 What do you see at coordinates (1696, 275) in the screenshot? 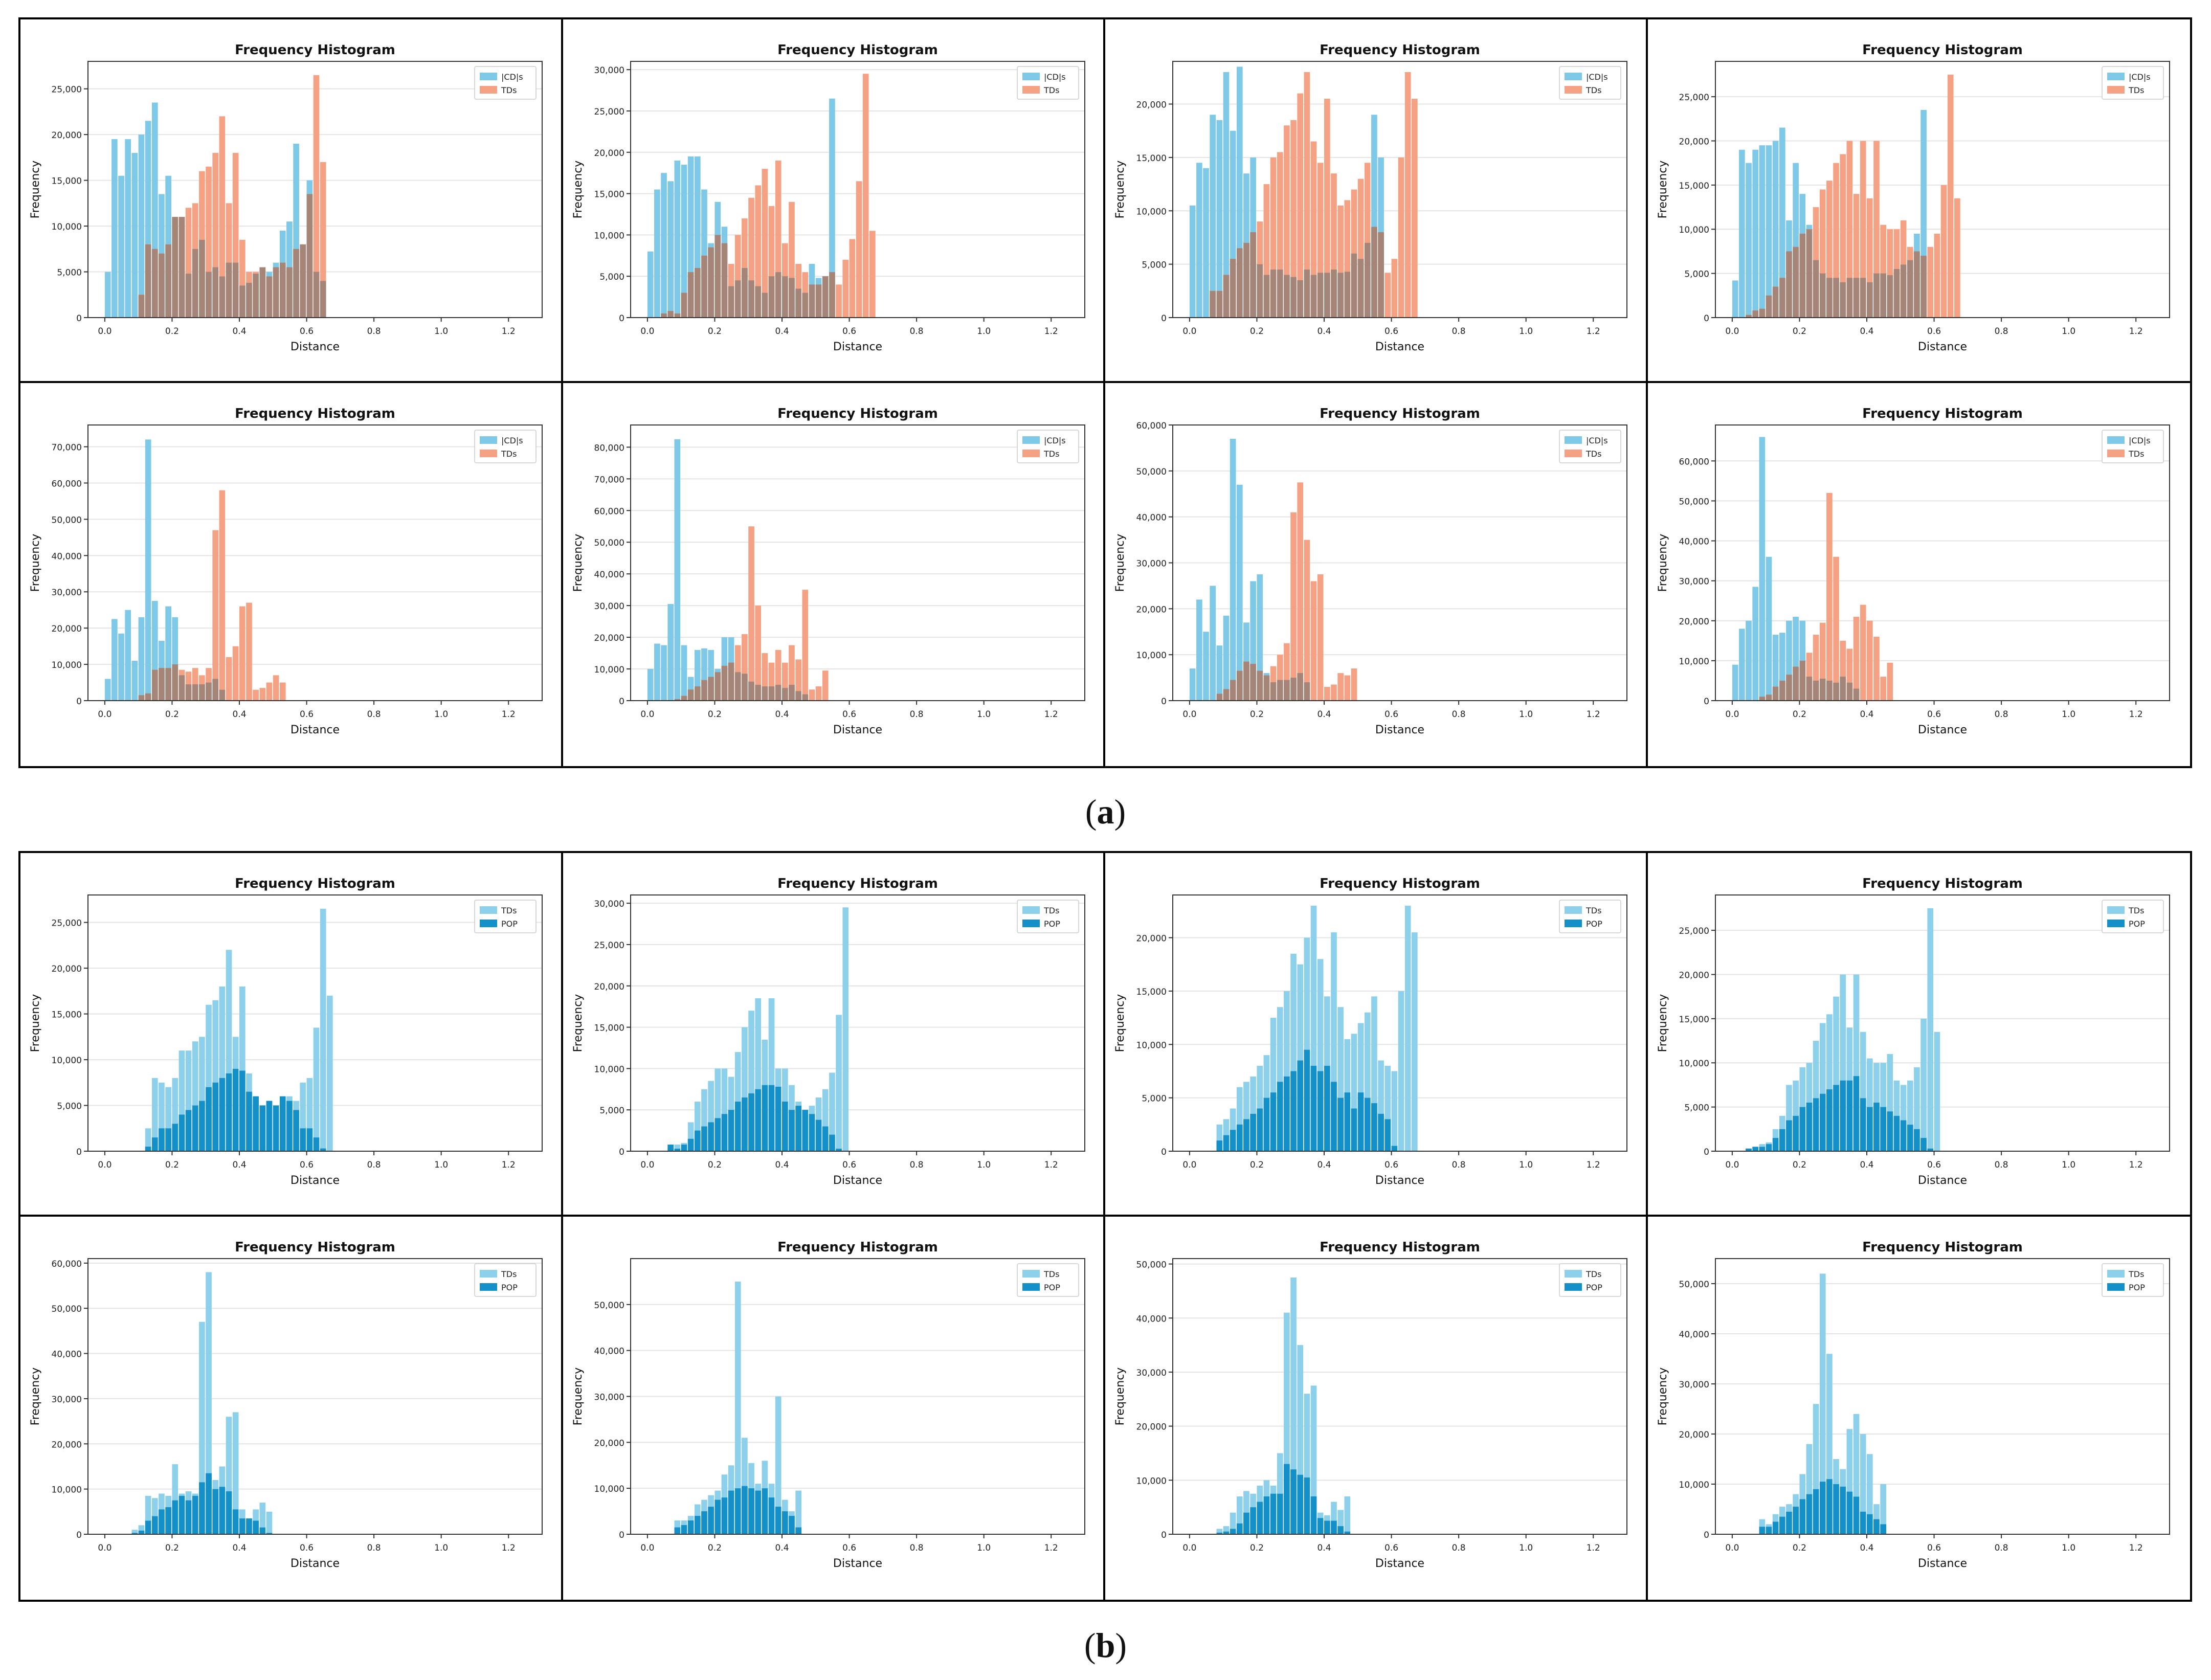
I see `y-tick-label: 5,000` at bounding box center [1696, 275].